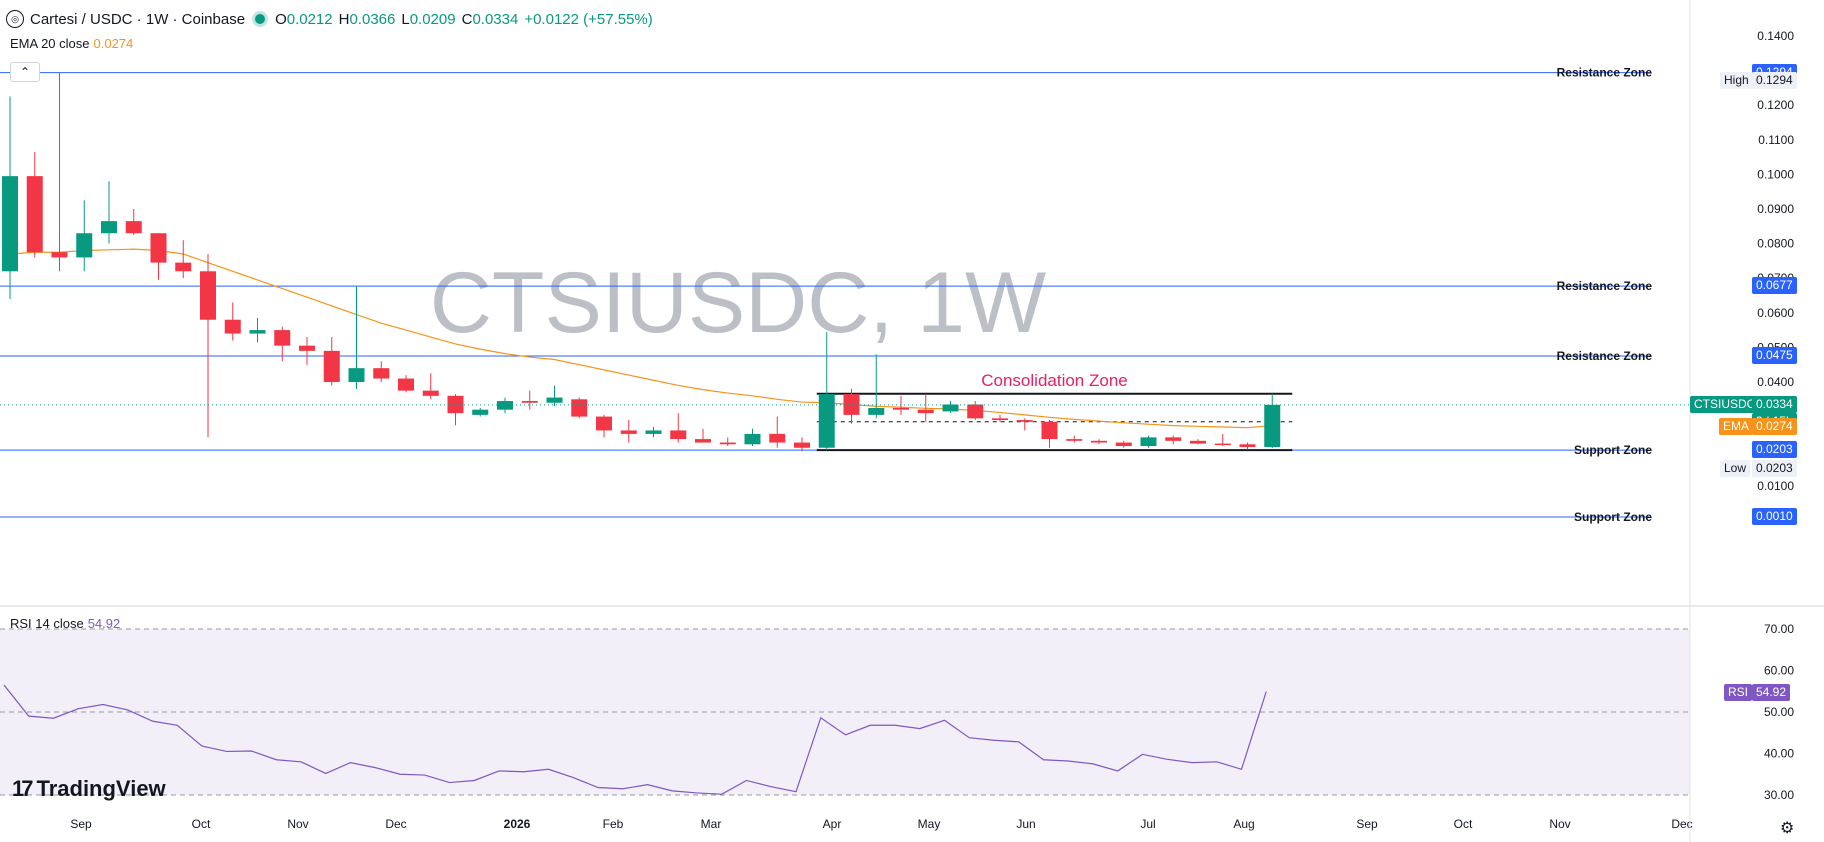 The image size is (1824, 842). I want to click on collapse-legend-button: ⌃, so click(25, 72).